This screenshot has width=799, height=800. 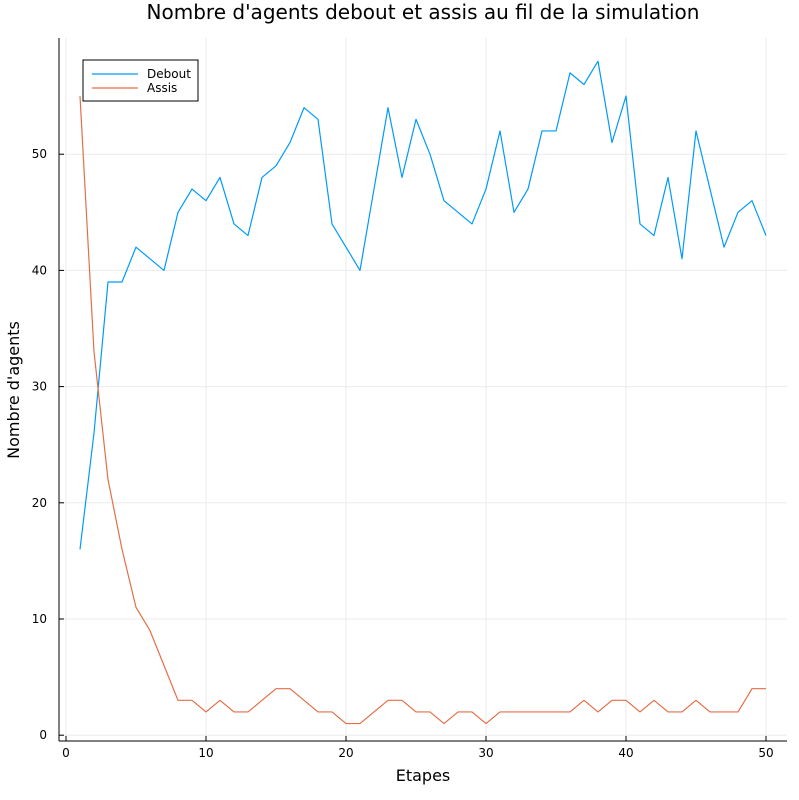 I want to click on legend-label-debout: Debout, so click(x=169, y=74).